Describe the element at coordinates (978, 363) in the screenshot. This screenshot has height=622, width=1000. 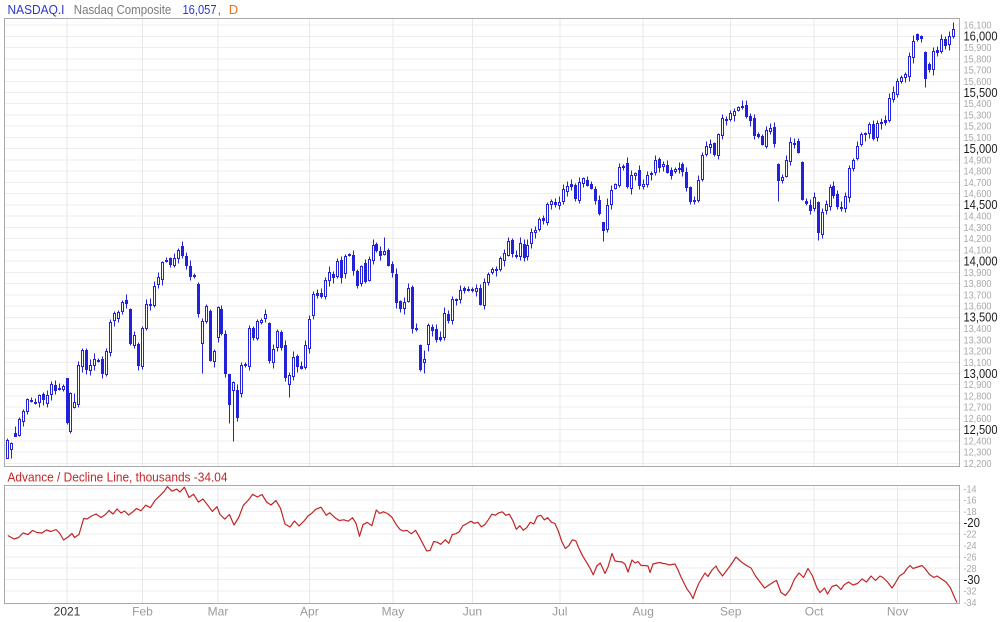
I see `svg-text: 13,100` at that location.